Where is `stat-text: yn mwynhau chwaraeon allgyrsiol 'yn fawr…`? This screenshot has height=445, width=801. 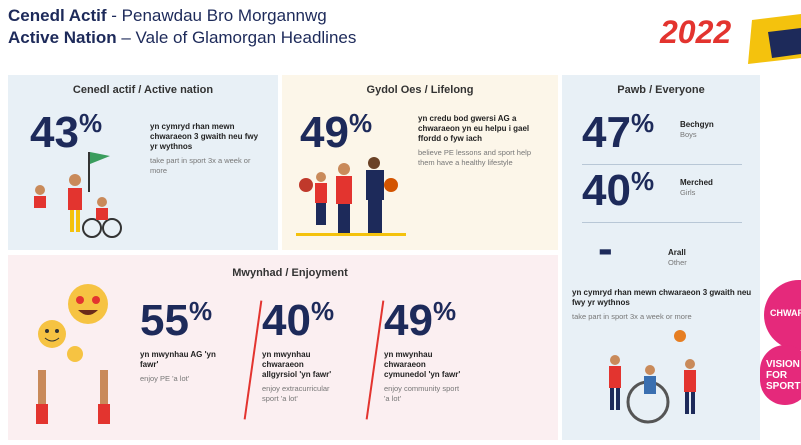 stat-text: yn mwynhau chwaraeon allgyrsiol 'yn fawr… is located at coordinates (298, 377).